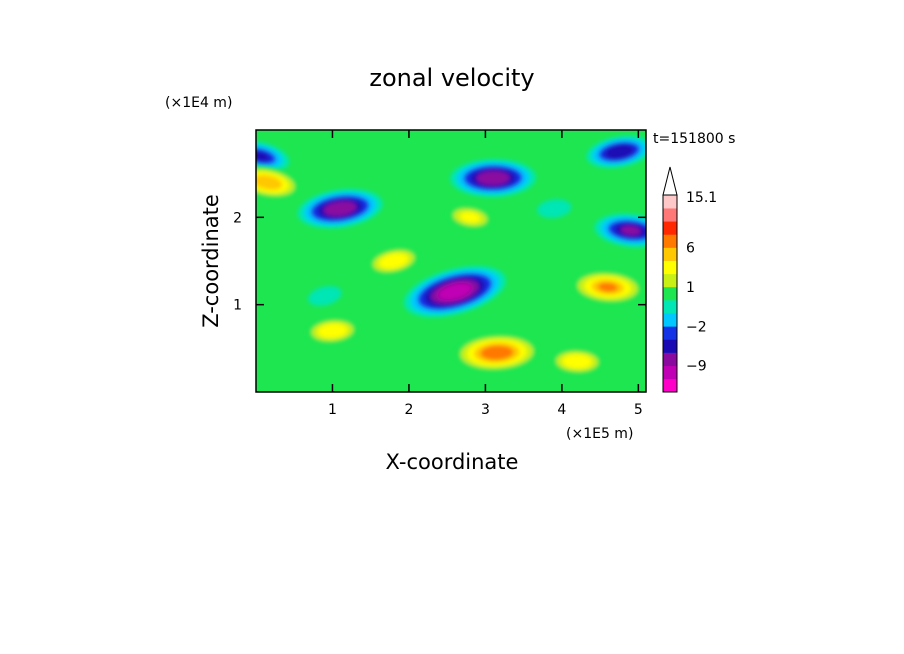  Describe the element at coordinates (670, 181) in the screenshot. I see `colorbar-extend-arrow` at that location.